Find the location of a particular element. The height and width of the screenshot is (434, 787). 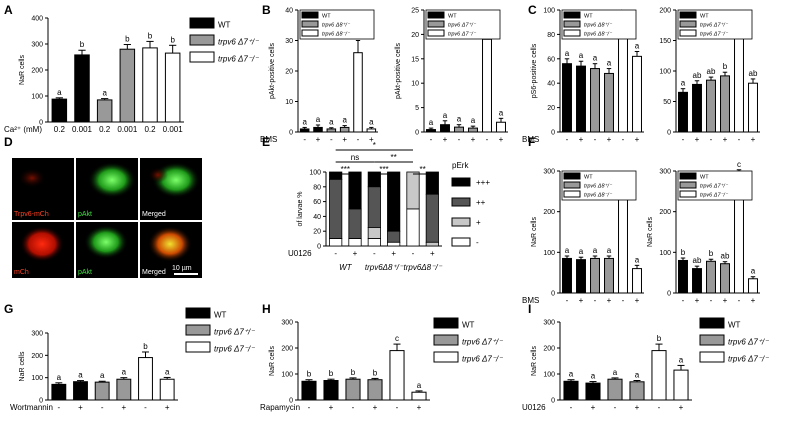

y-tick-label: 40 is located at coordinates (317, 217).